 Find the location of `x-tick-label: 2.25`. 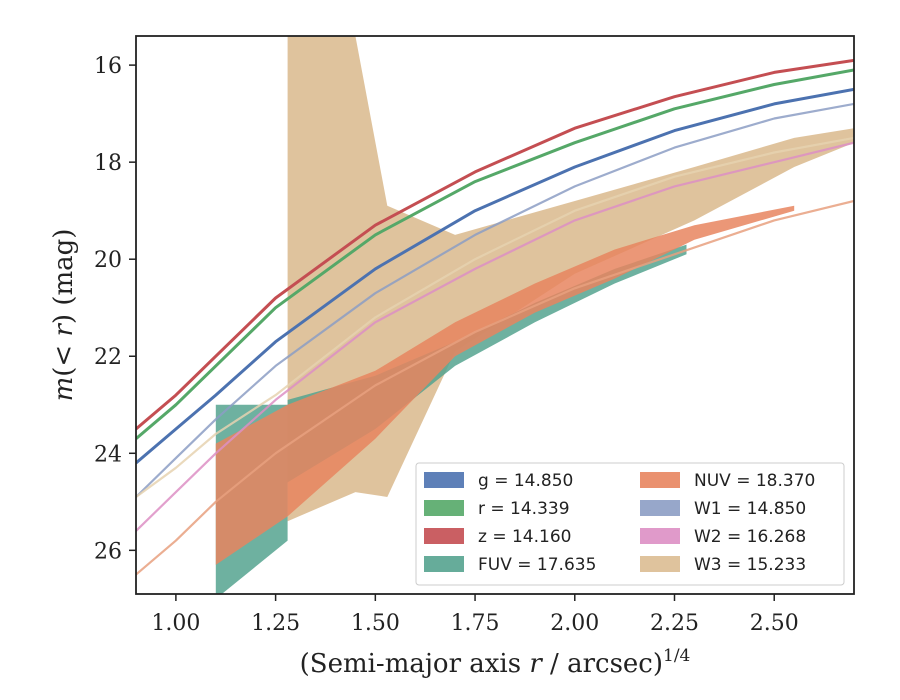

x-tick-label: 2.25 is located at coordinates (674, 623).